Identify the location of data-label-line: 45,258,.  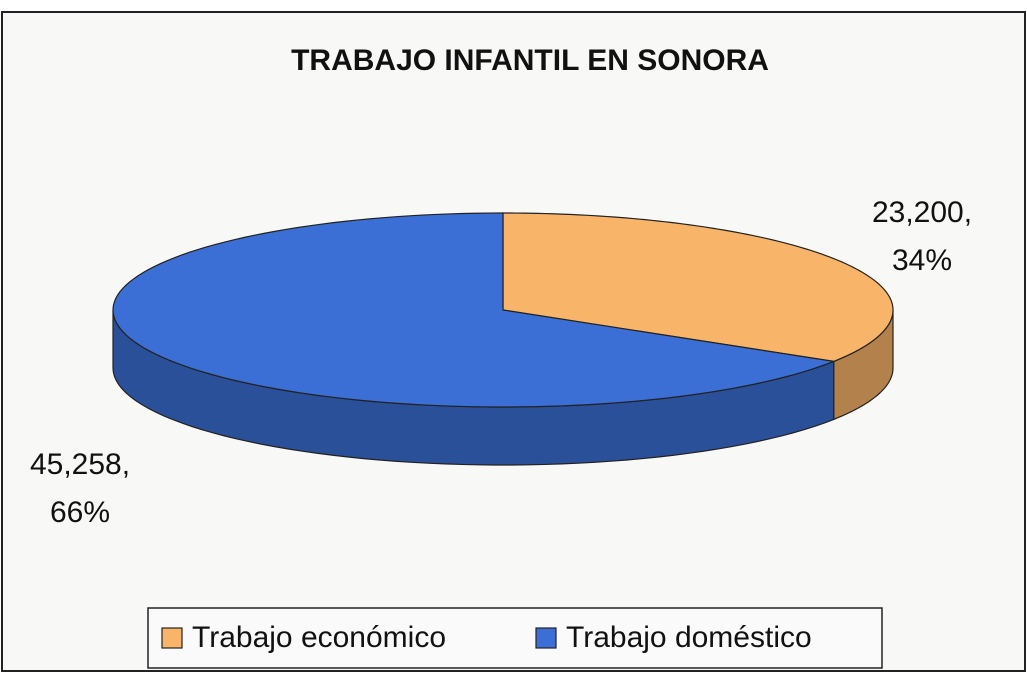
(80, 464).